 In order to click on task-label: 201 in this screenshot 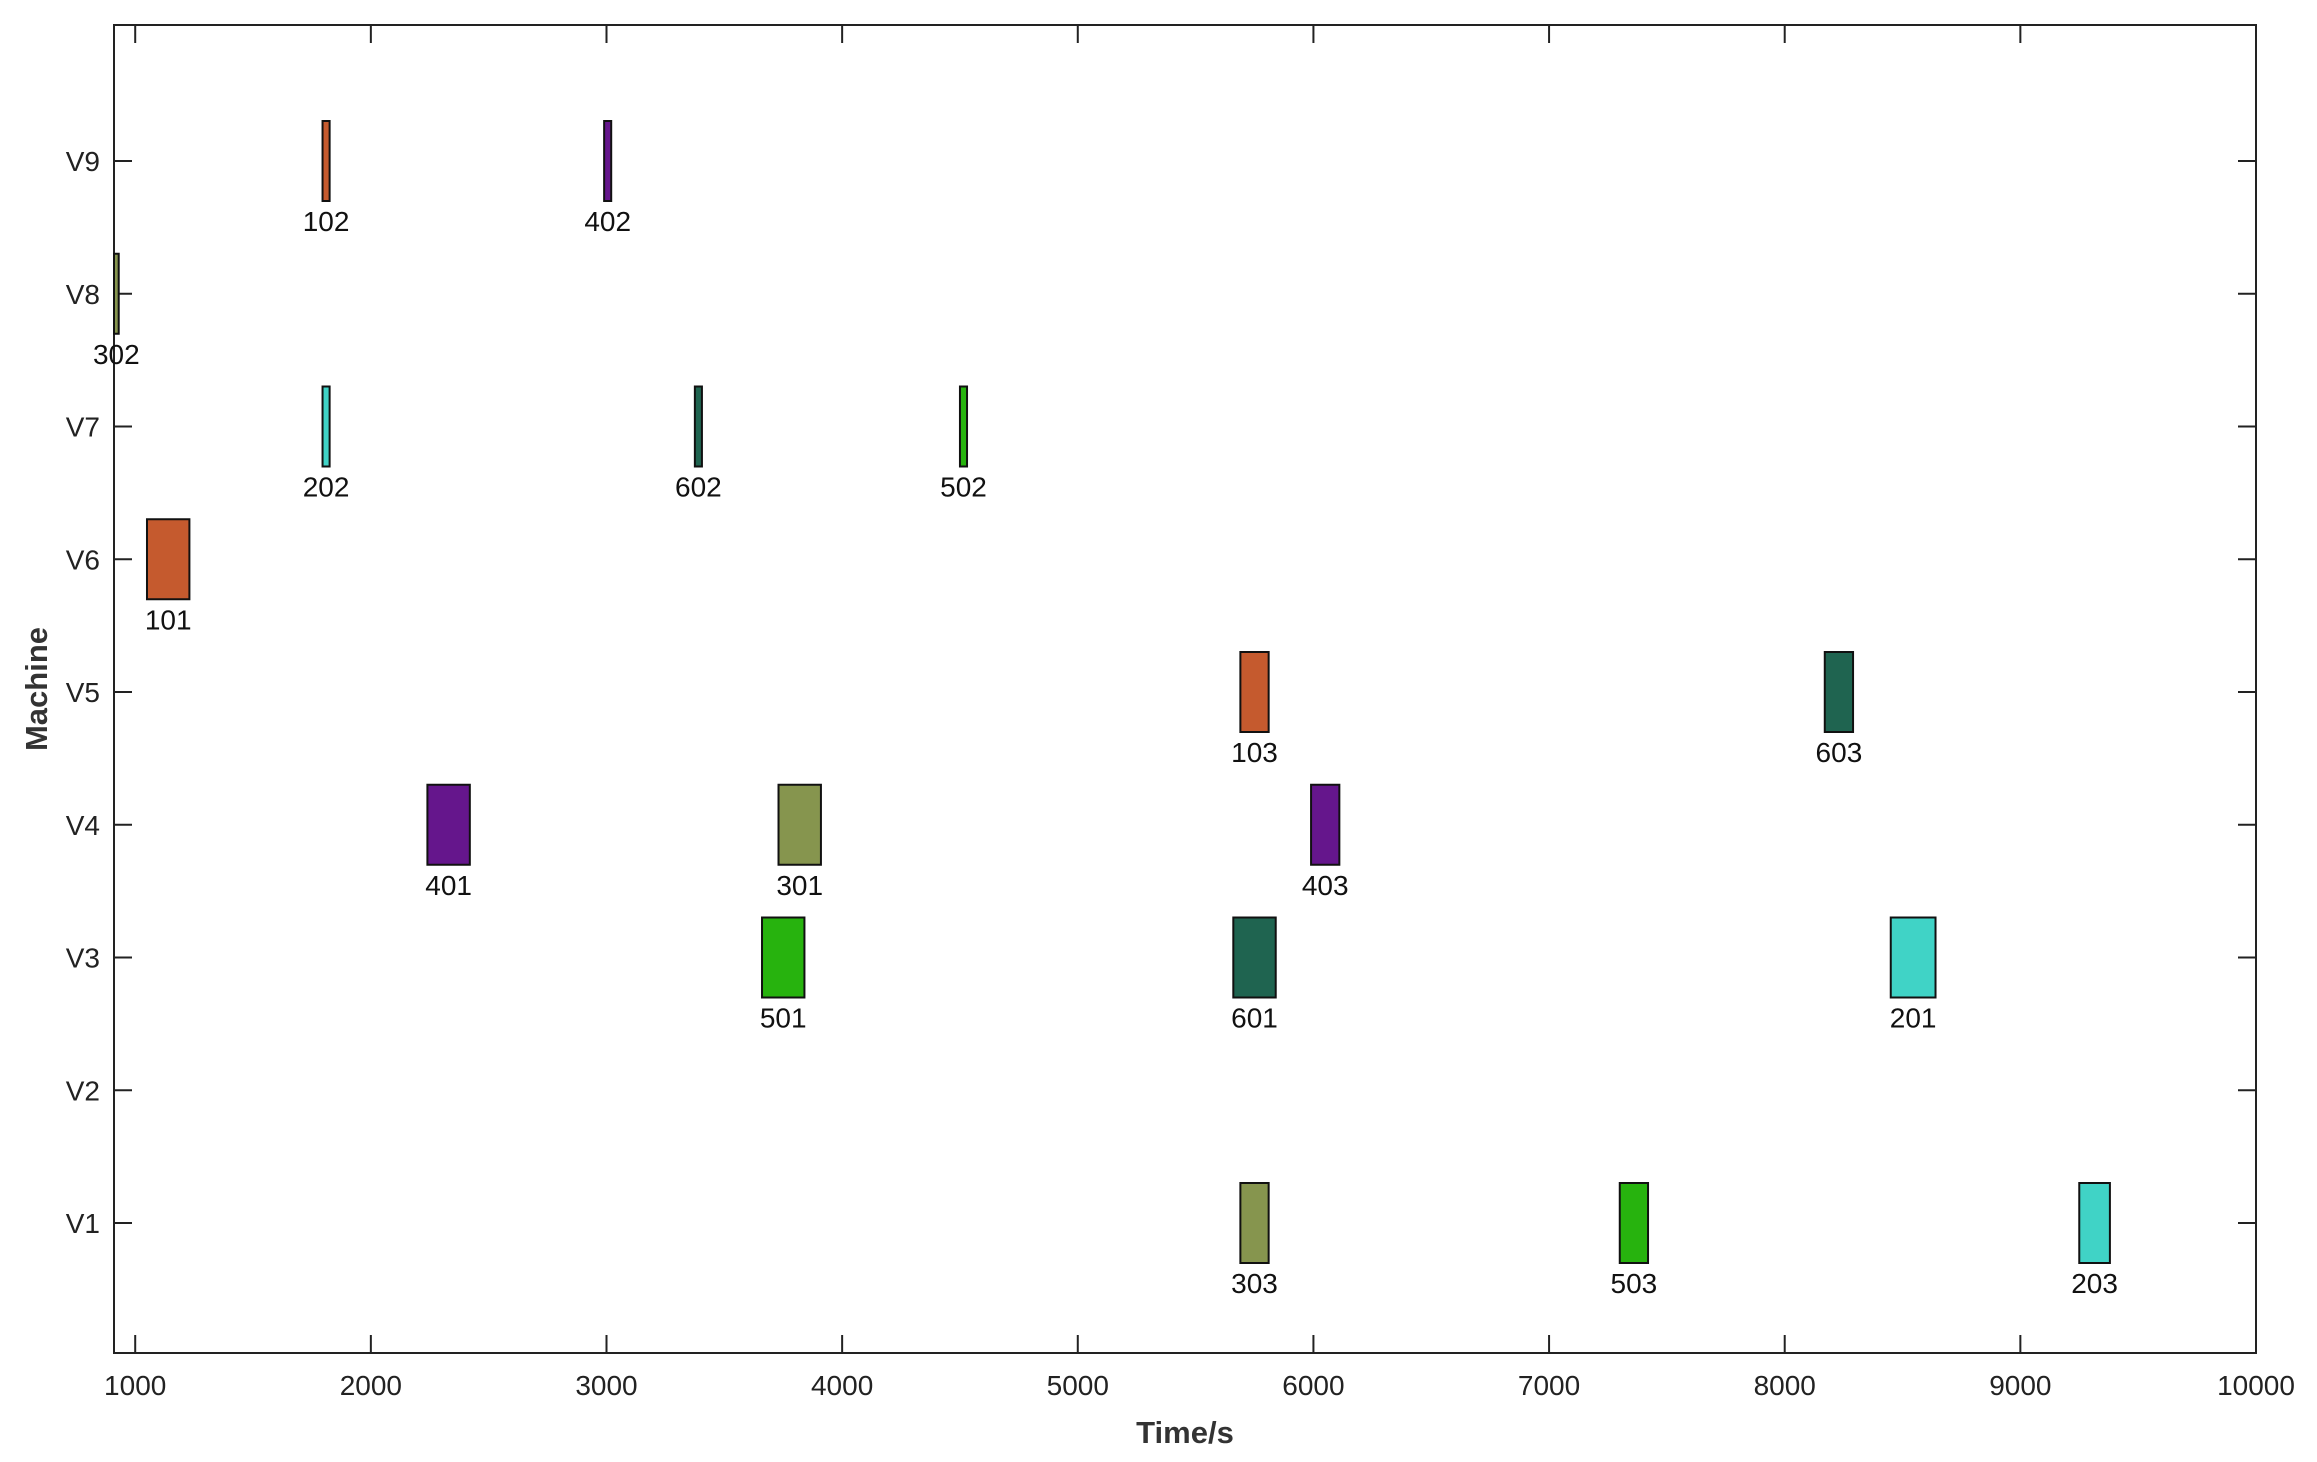, I will do `click(1913, 1018)`.